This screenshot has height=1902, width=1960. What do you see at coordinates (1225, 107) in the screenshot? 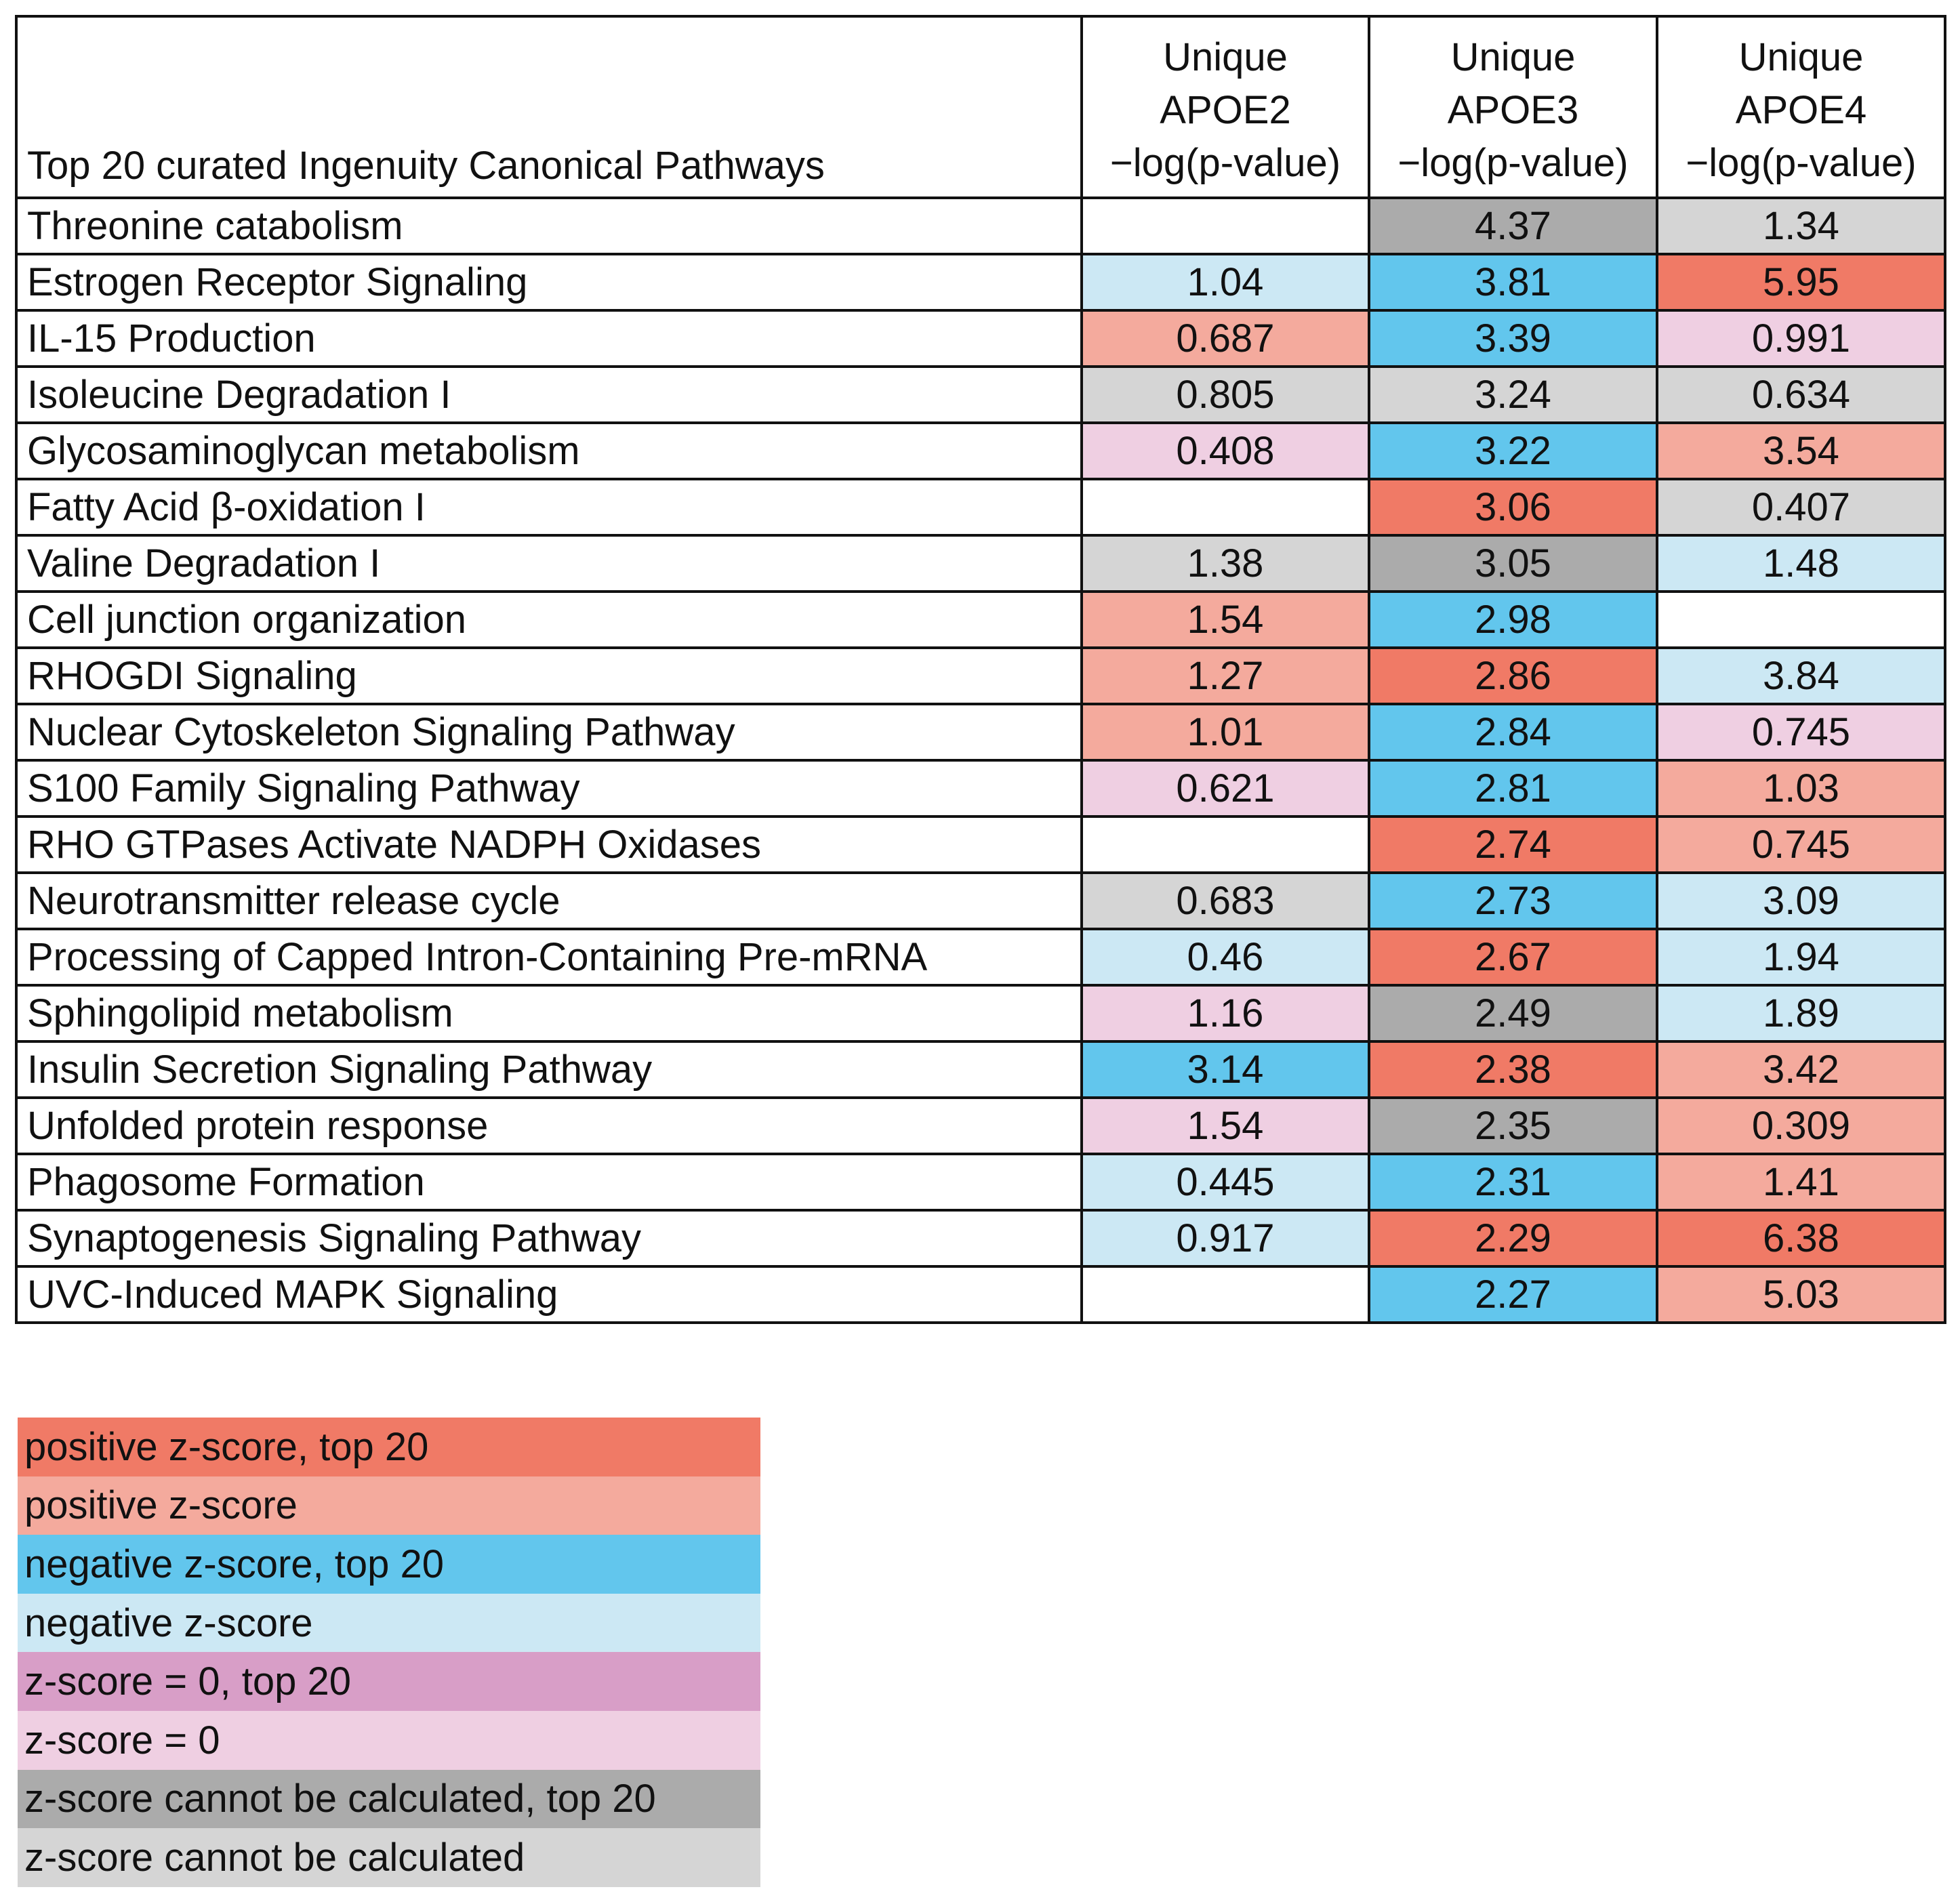
I see `column-header-apoe2: Unique APOE2 −log(p-value)` at bounding box center [1225, 107].